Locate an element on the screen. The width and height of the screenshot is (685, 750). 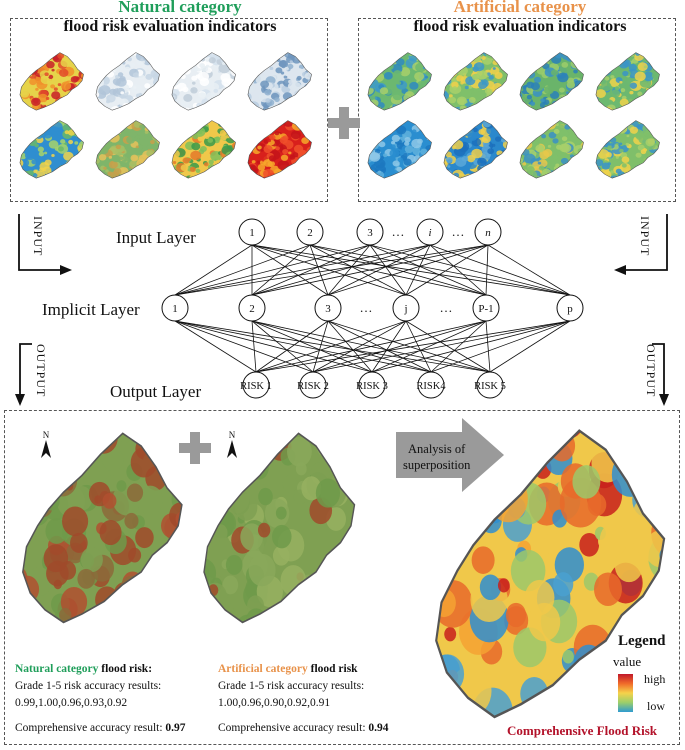
legend-title: Legend is located at coordinates (642, 641).